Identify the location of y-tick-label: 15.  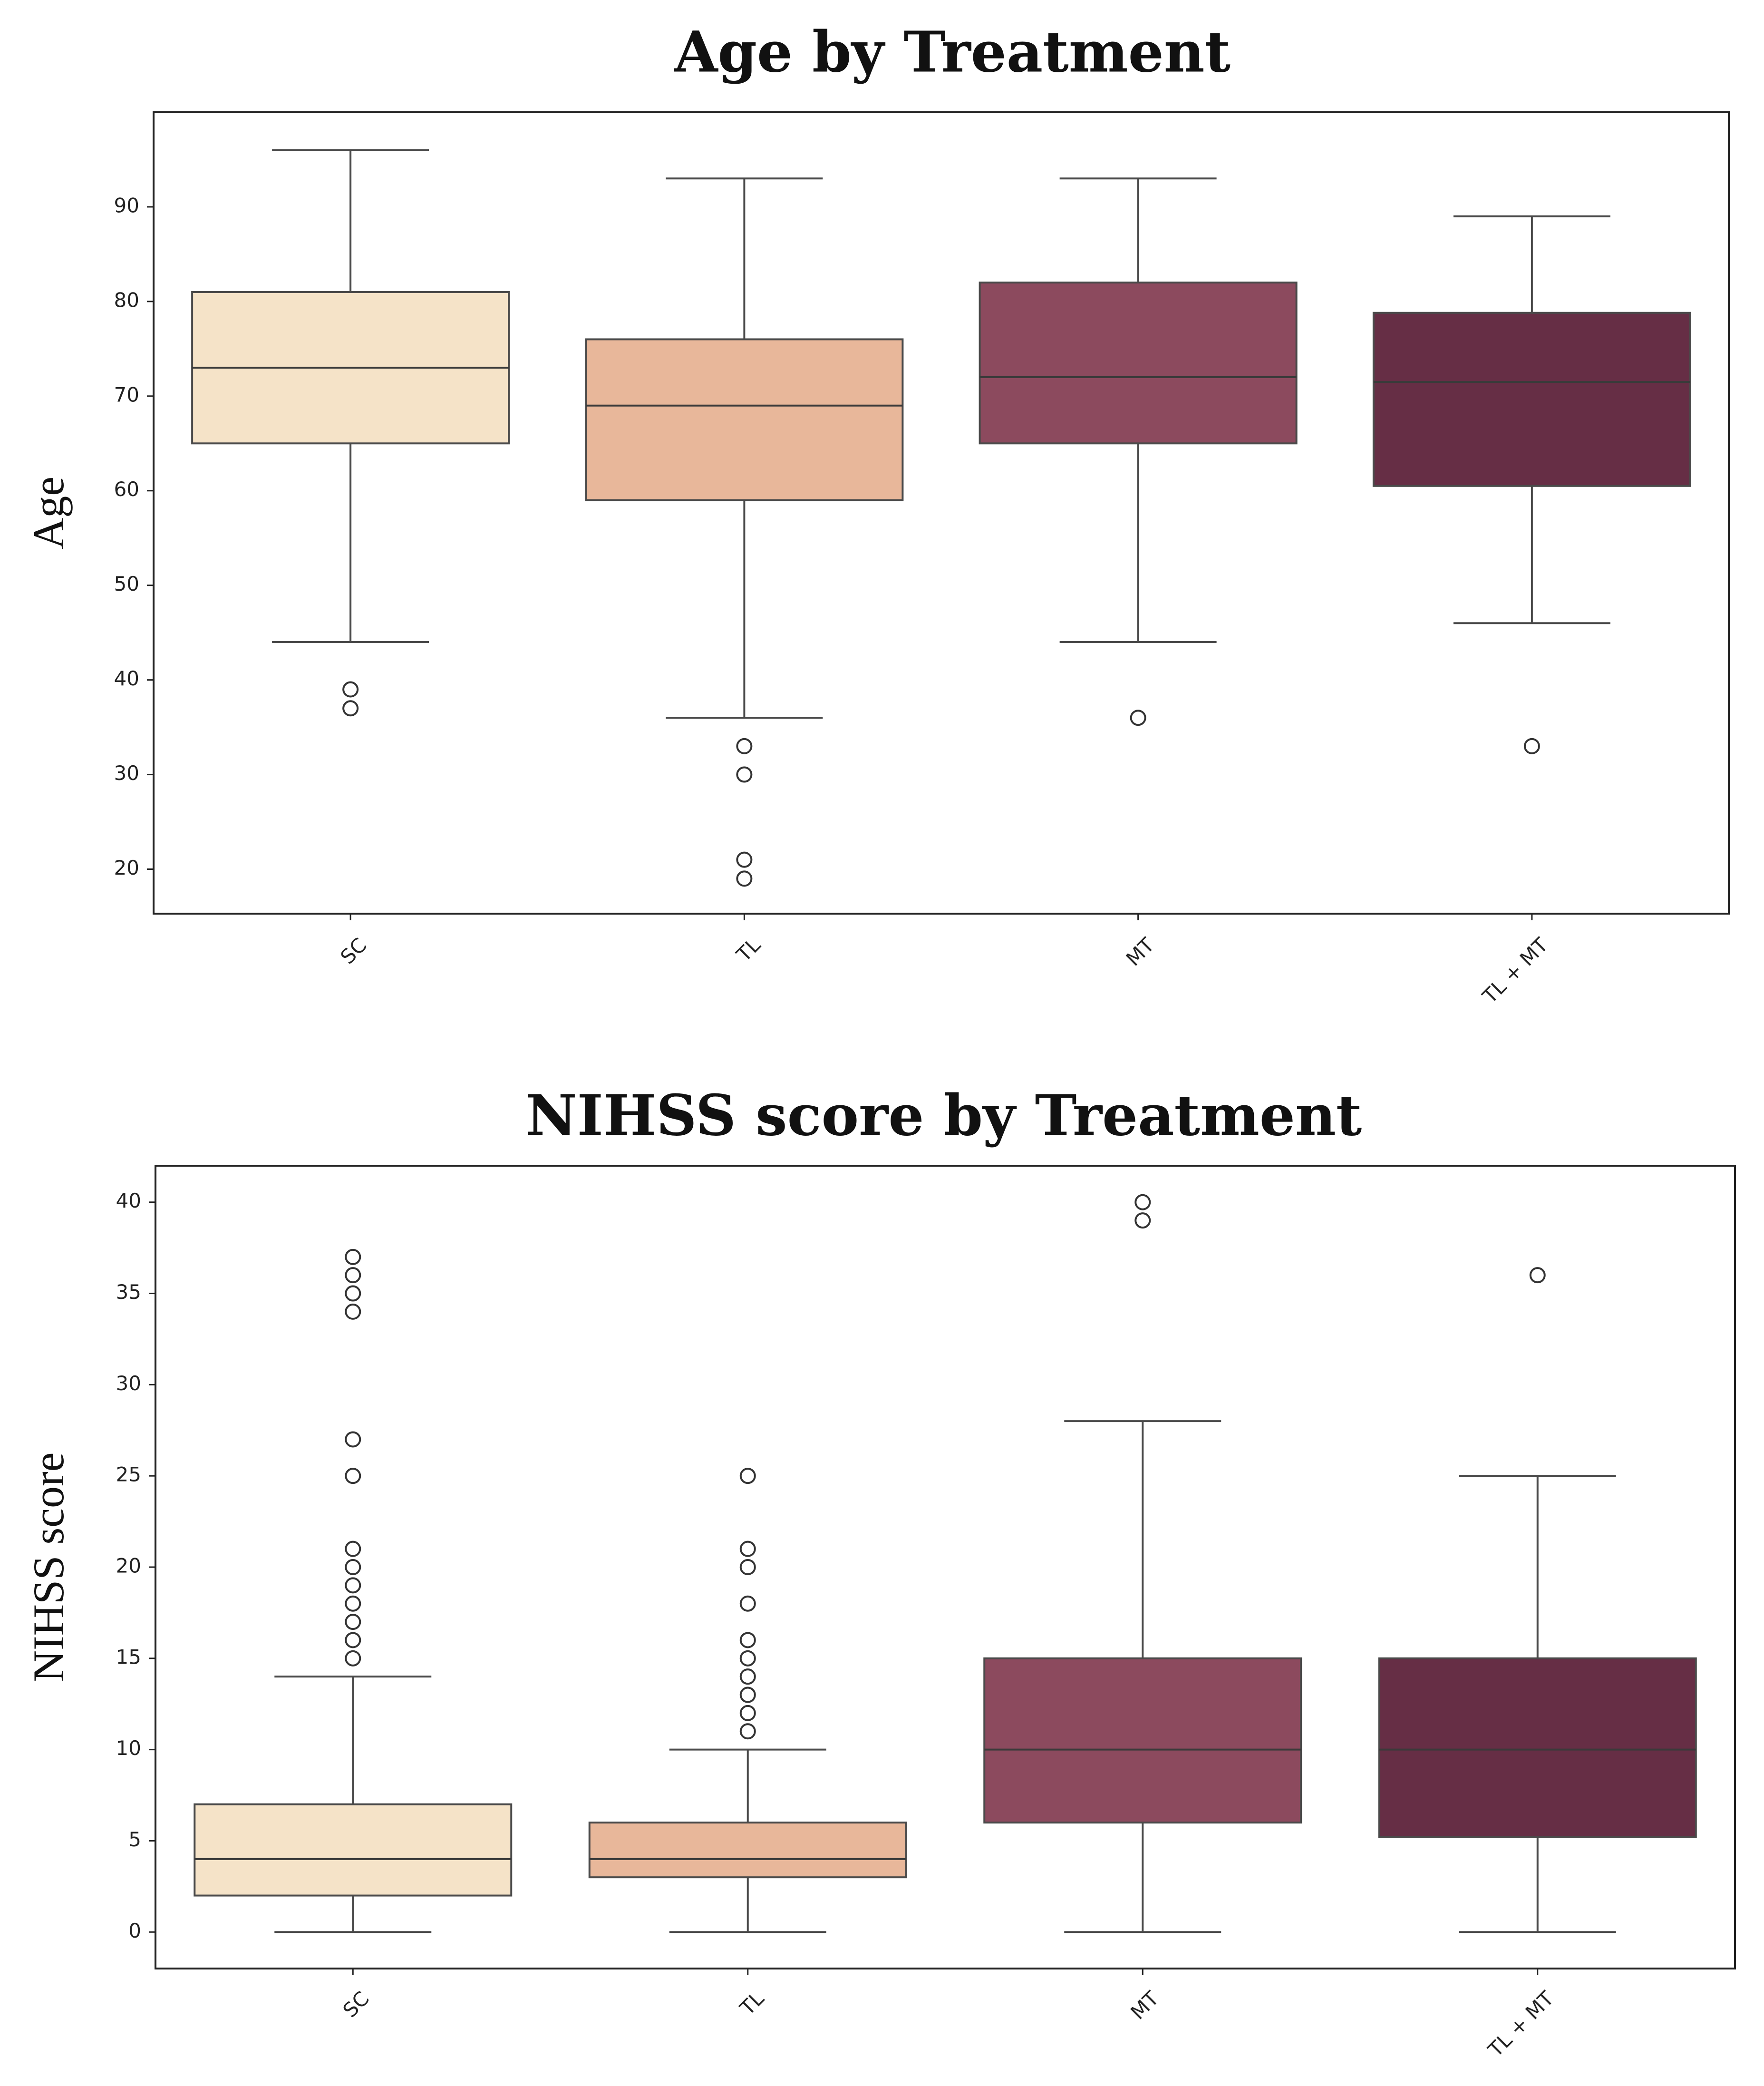
(128, 1656).